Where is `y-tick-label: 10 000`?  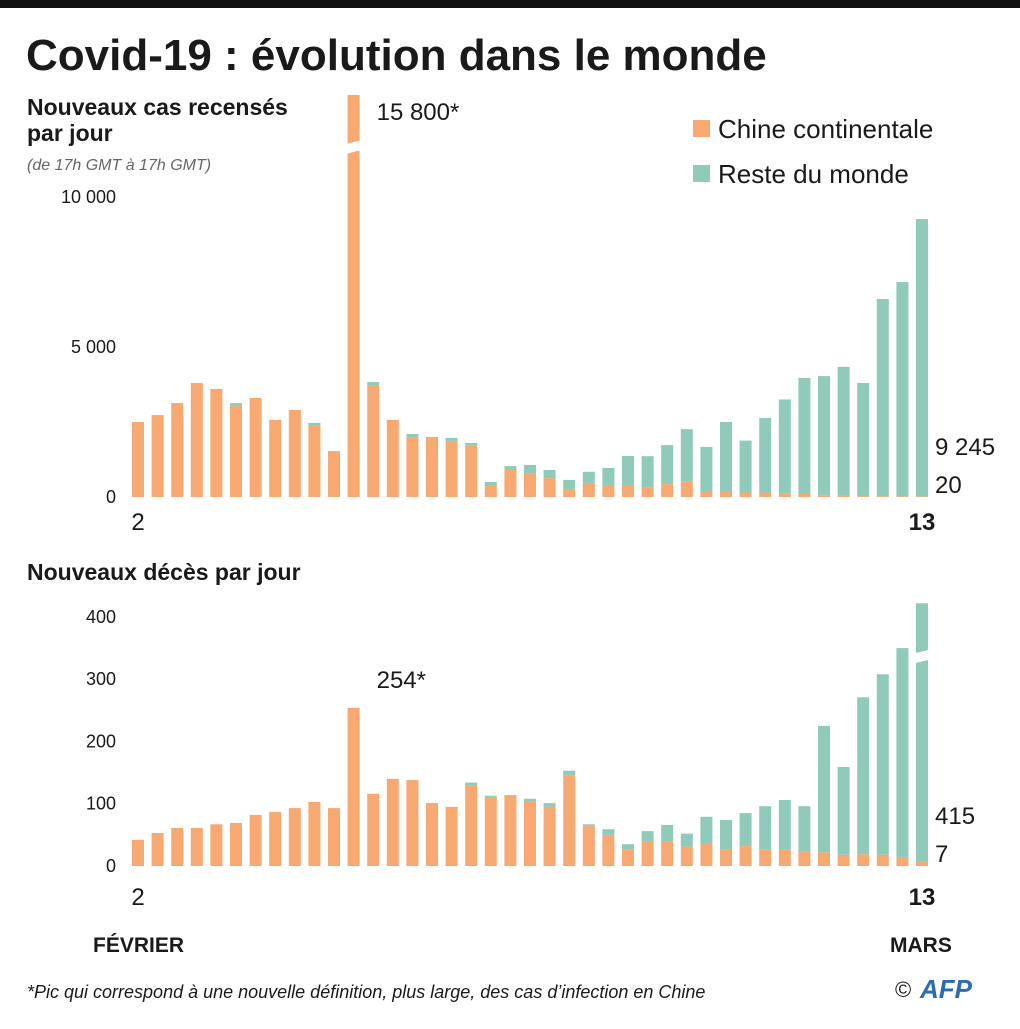
y-tick-label: 10 000 is located at coordinates (88, 197).